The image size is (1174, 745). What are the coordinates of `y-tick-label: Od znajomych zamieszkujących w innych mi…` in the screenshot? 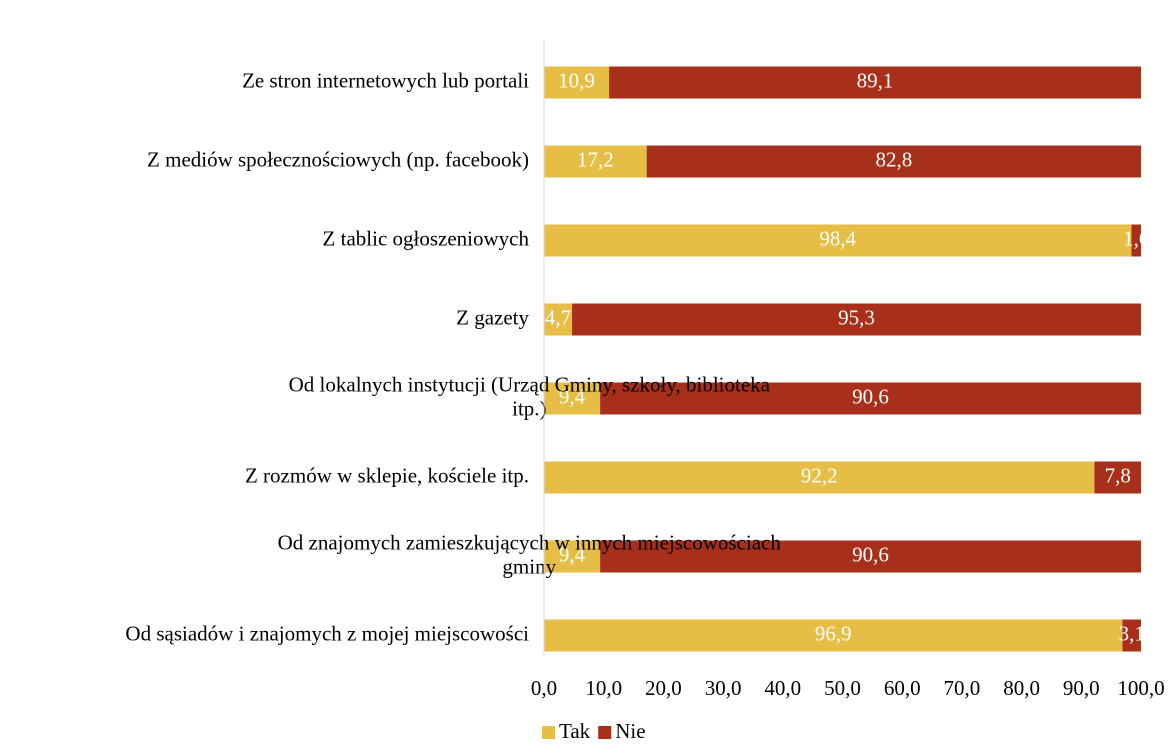 It's located at (530, 554).